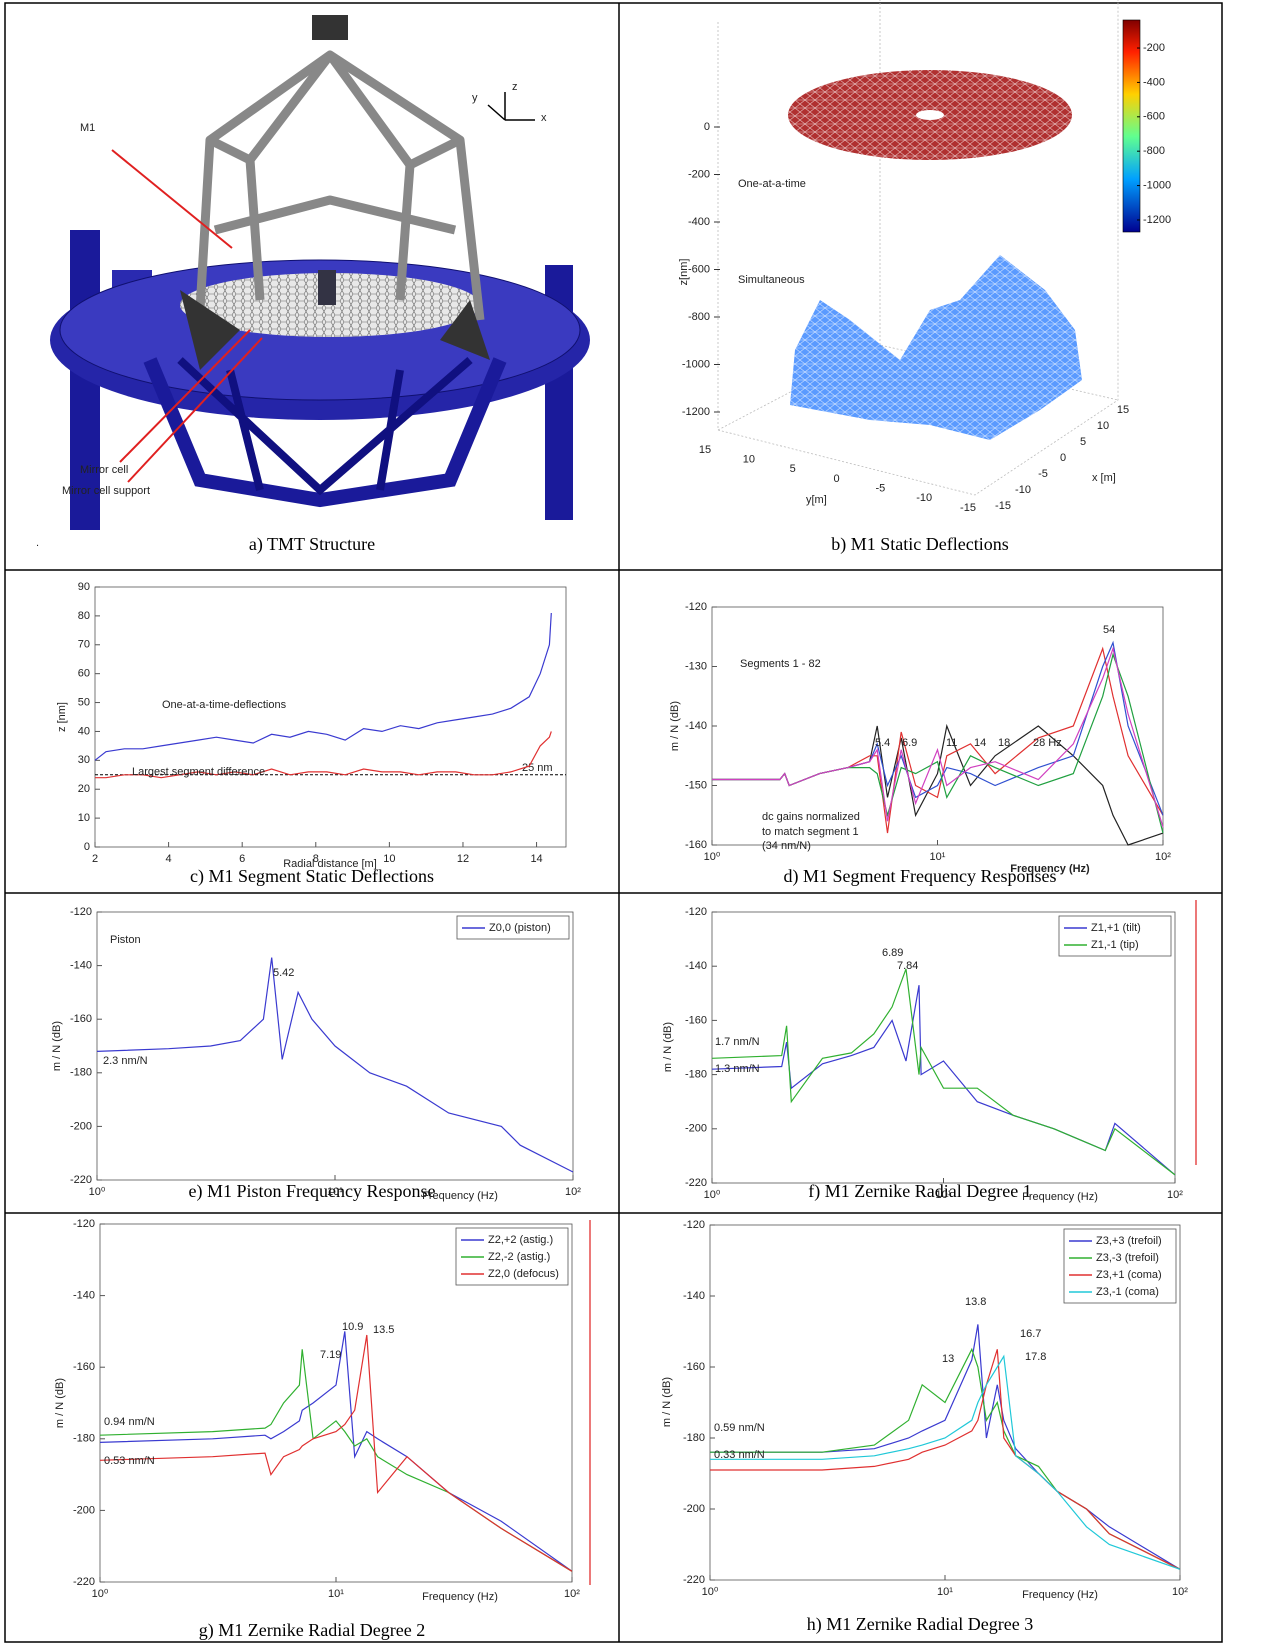 This screenshot has height=1644, width=1277. I want to click on label: ., so click(37, 543).